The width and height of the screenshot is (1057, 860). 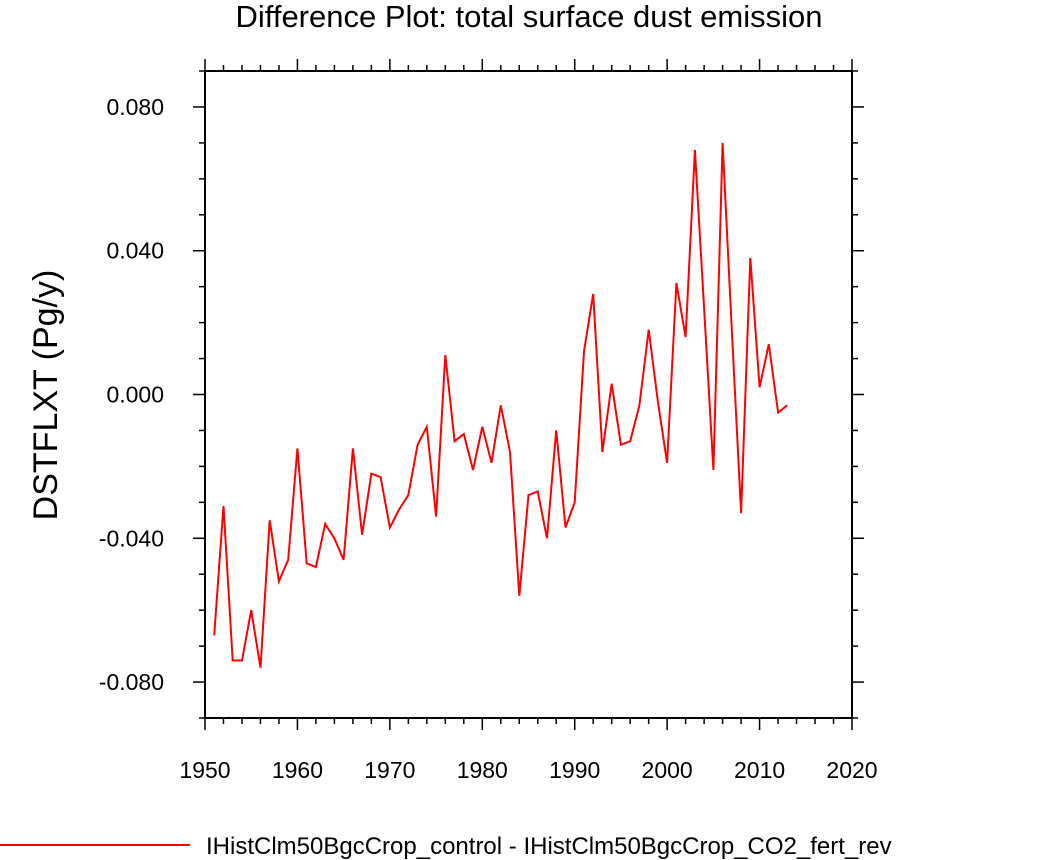 I want to click on y-tick-label: 0.000, so click(x=135, y=395).